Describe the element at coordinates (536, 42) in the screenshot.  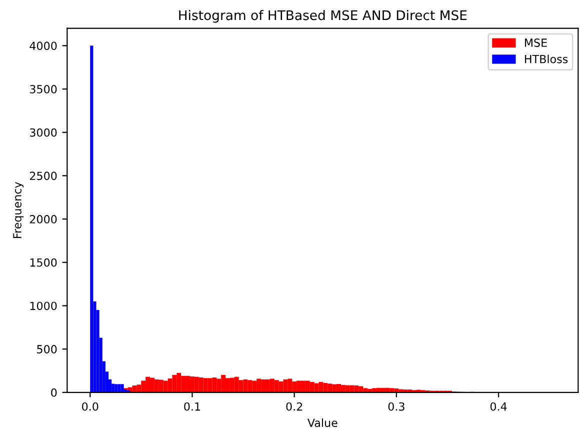
I see `legend-label: MSE` at that location.